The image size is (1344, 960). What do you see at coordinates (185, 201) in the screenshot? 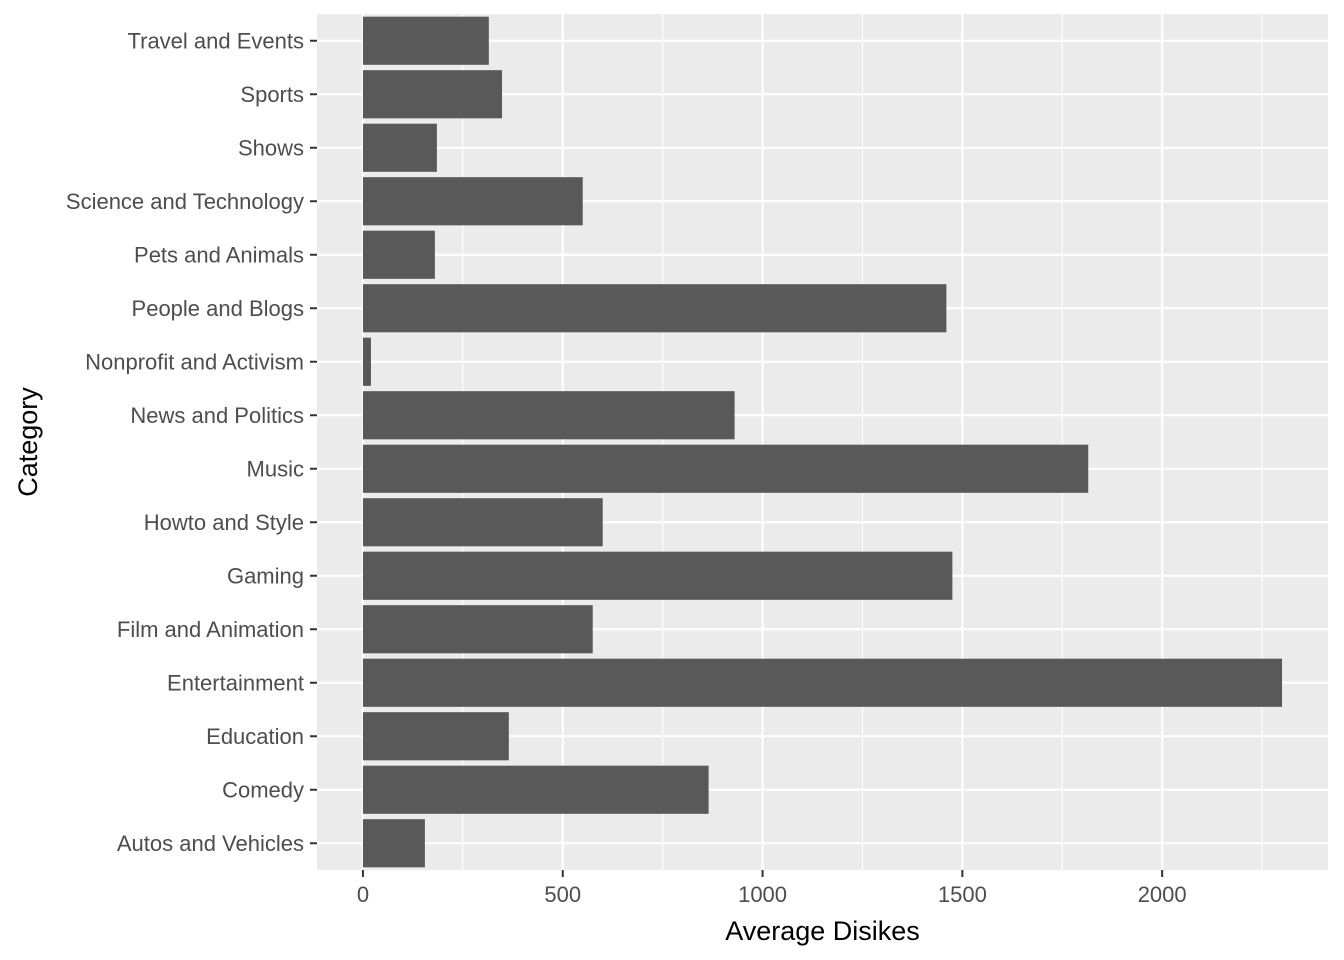
I see `y-tick-label: Science and Technology` at bounding box center [185, 201].